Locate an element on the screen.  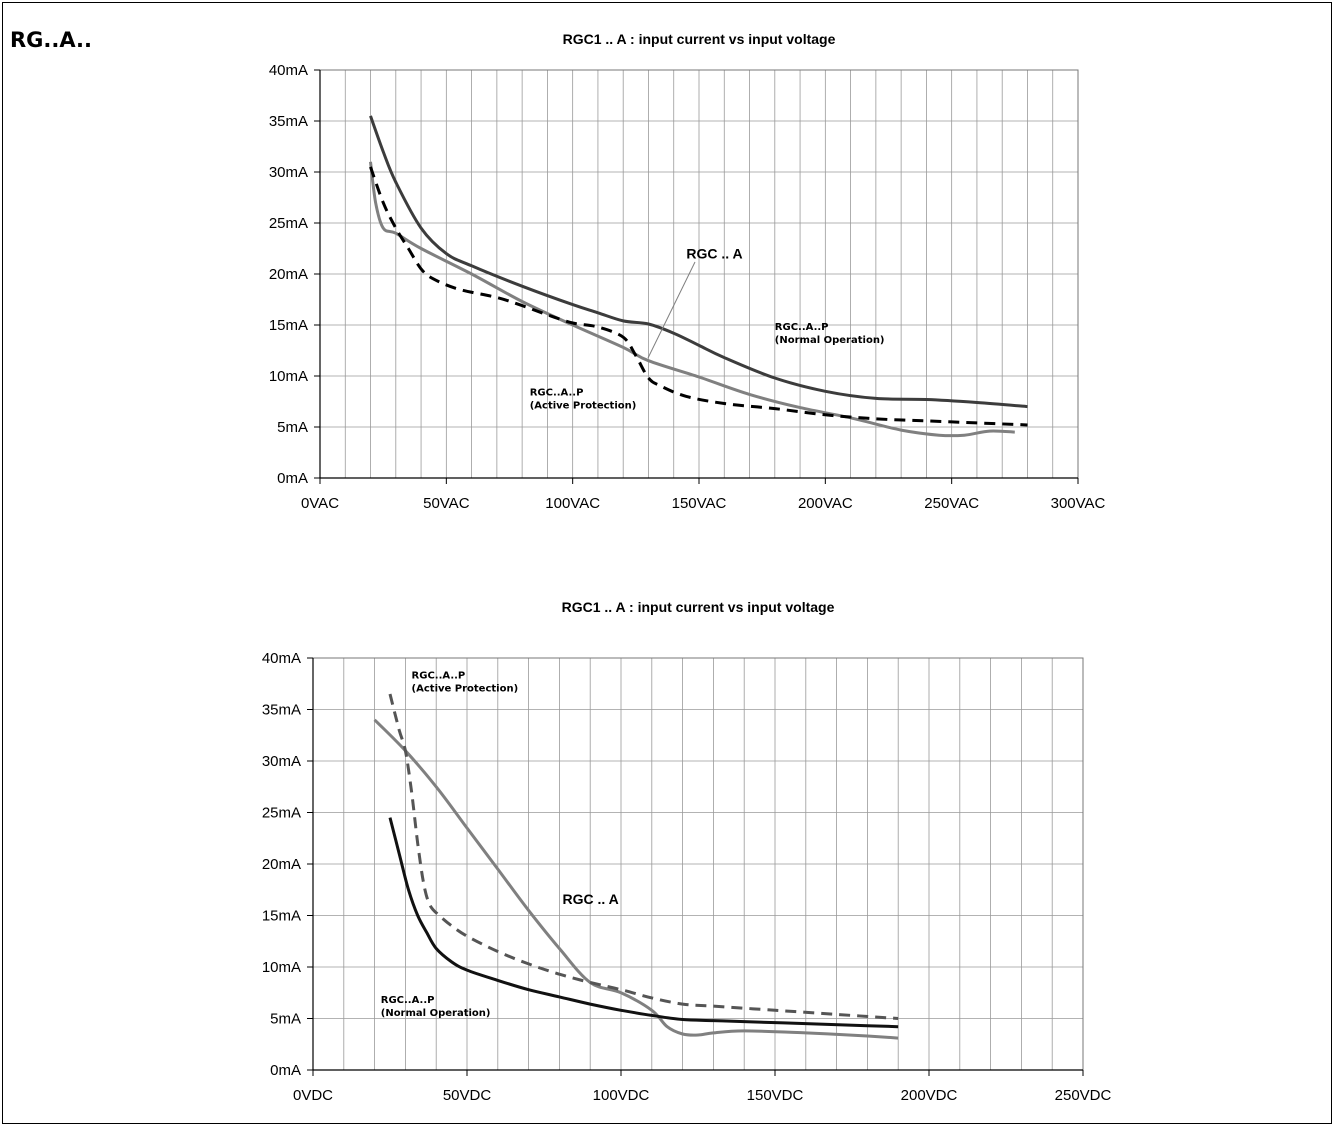
x-tick-label: 0VAC is located at coordinates (320, 503).